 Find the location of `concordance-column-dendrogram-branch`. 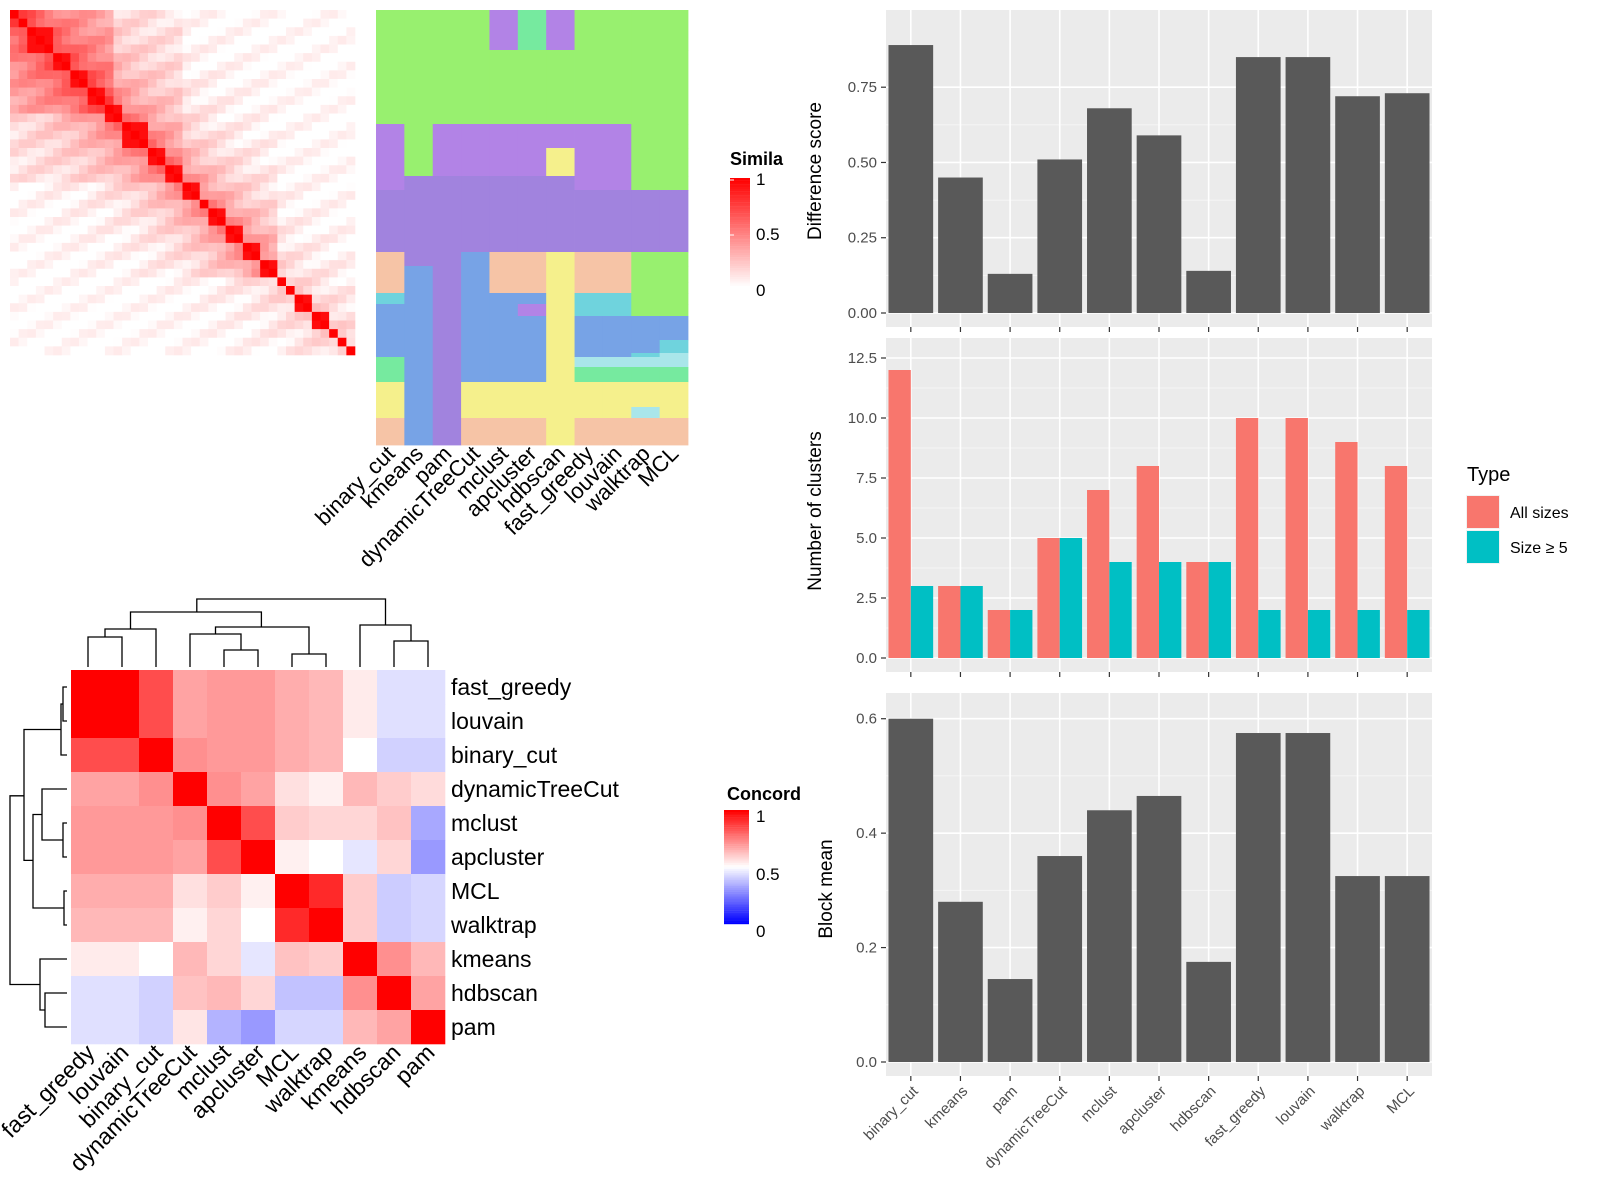

concordance-column-dendrogram-branch is located at coordinates (196, 620).